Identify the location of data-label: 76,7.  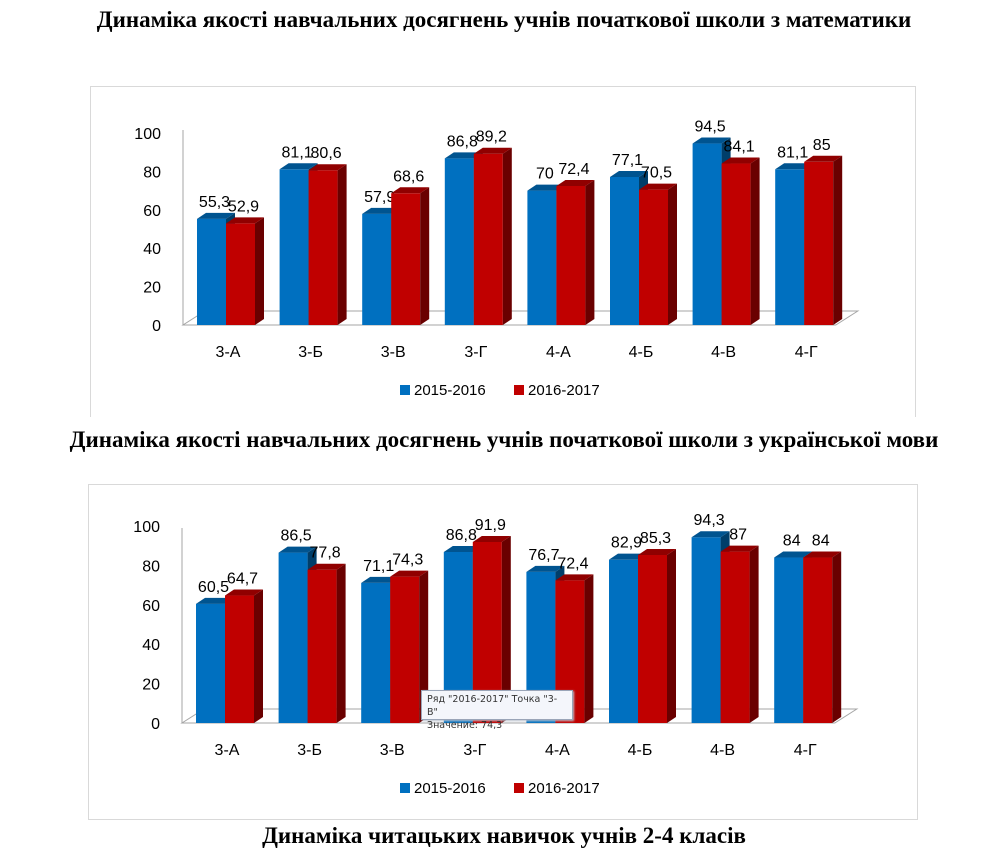
(543, 555).